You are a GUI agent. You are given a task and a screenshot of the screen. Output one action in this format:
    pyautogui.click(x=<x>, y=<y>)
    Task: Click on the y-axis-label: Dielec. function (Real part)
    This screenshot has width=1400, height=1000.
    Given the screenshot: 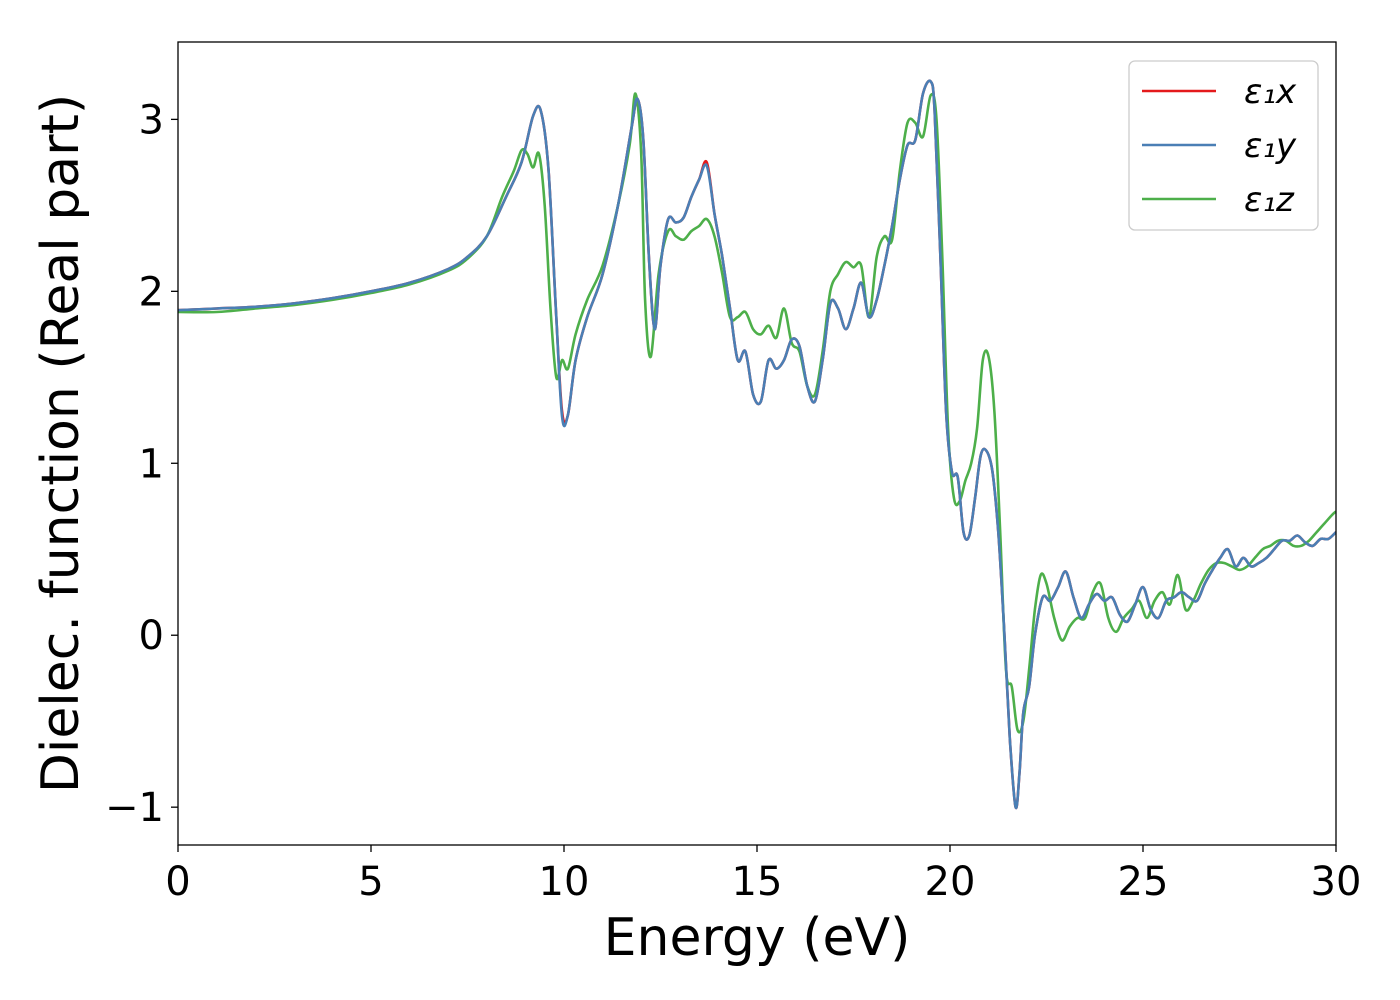 What is the action you would take?
    pyautogui.click(x=61, y=443)
    